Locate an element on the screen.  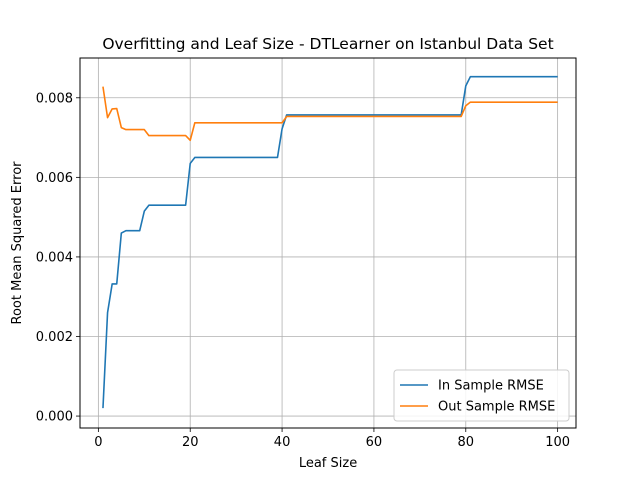
legend-label: Out Sample RMSE is located at coordinates (496, 407).